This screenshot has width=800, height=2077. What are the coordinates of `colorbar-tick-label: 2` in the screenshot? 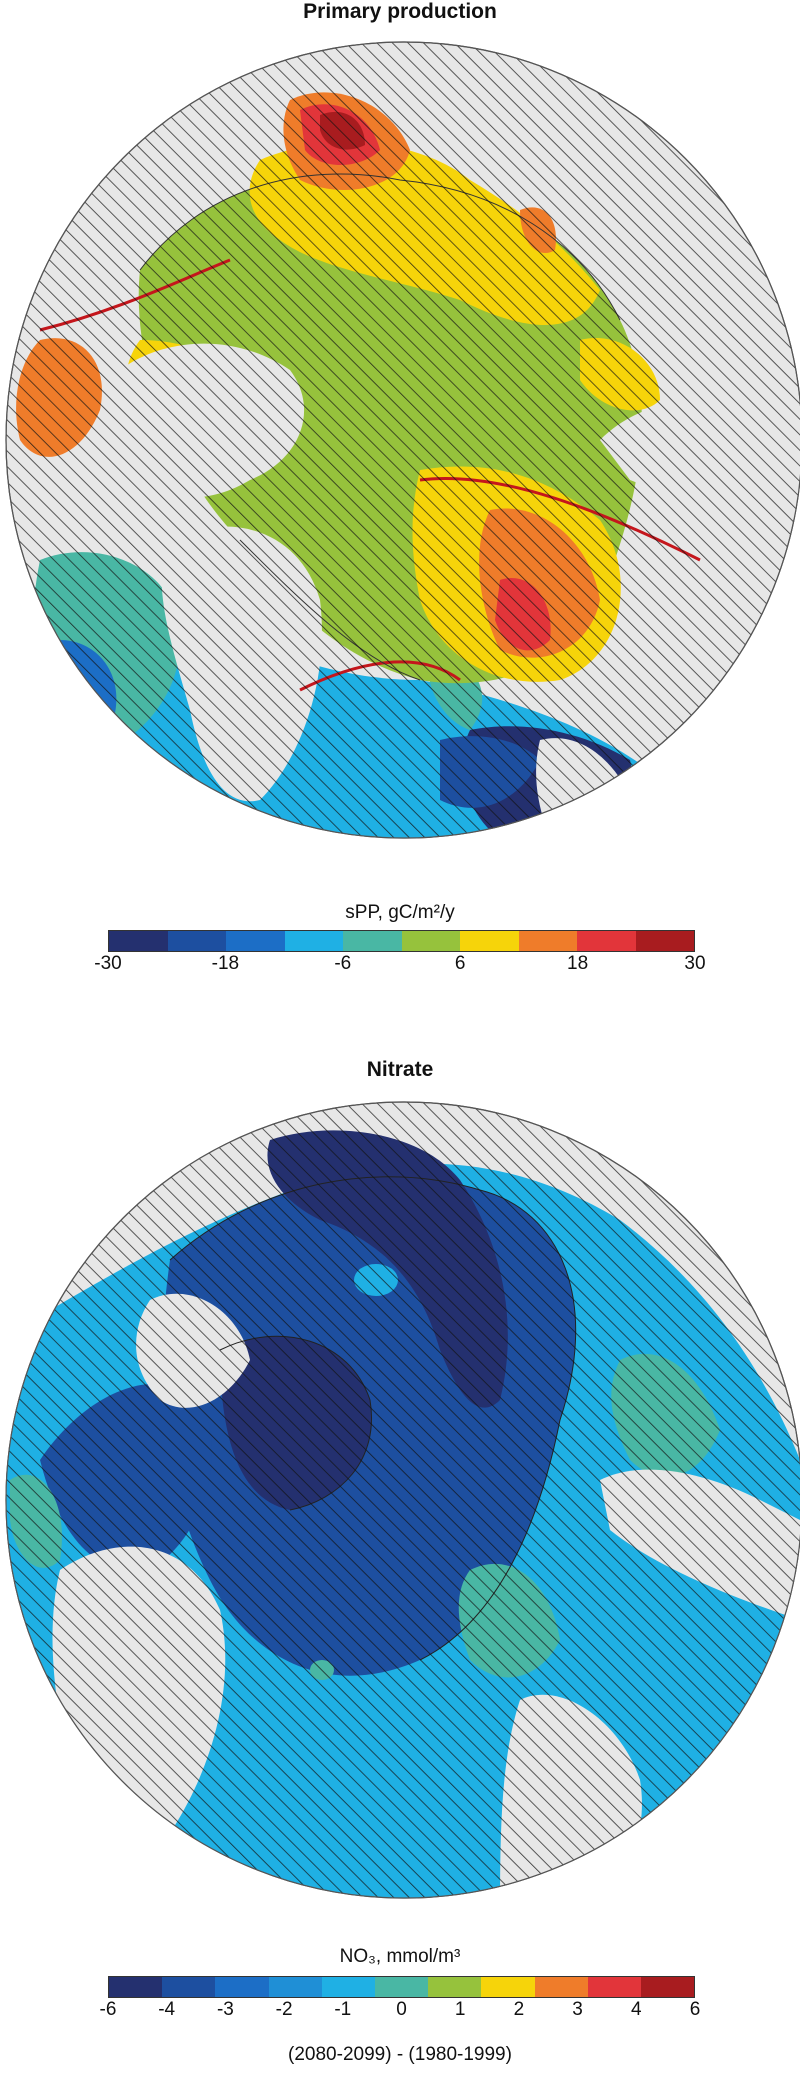 It's located at (519, 2009).